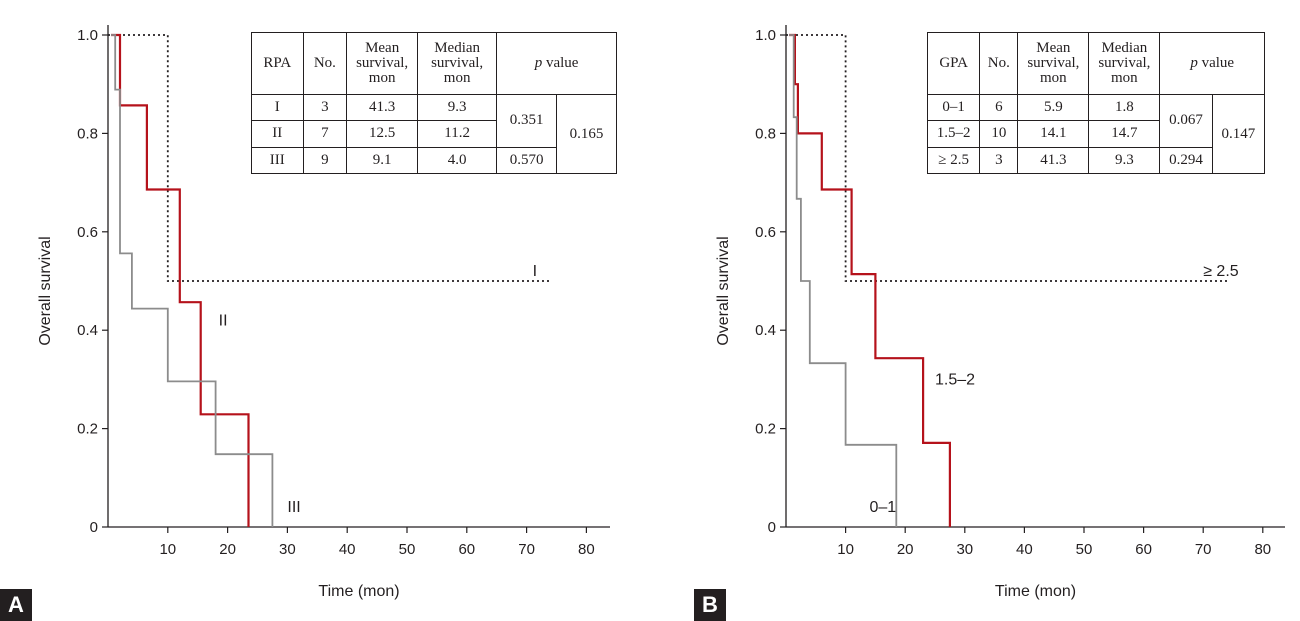  Describe the element at coordinates (1221, 271) in the screenshot. I see `curve-label: ≥ 2.5` at that location.